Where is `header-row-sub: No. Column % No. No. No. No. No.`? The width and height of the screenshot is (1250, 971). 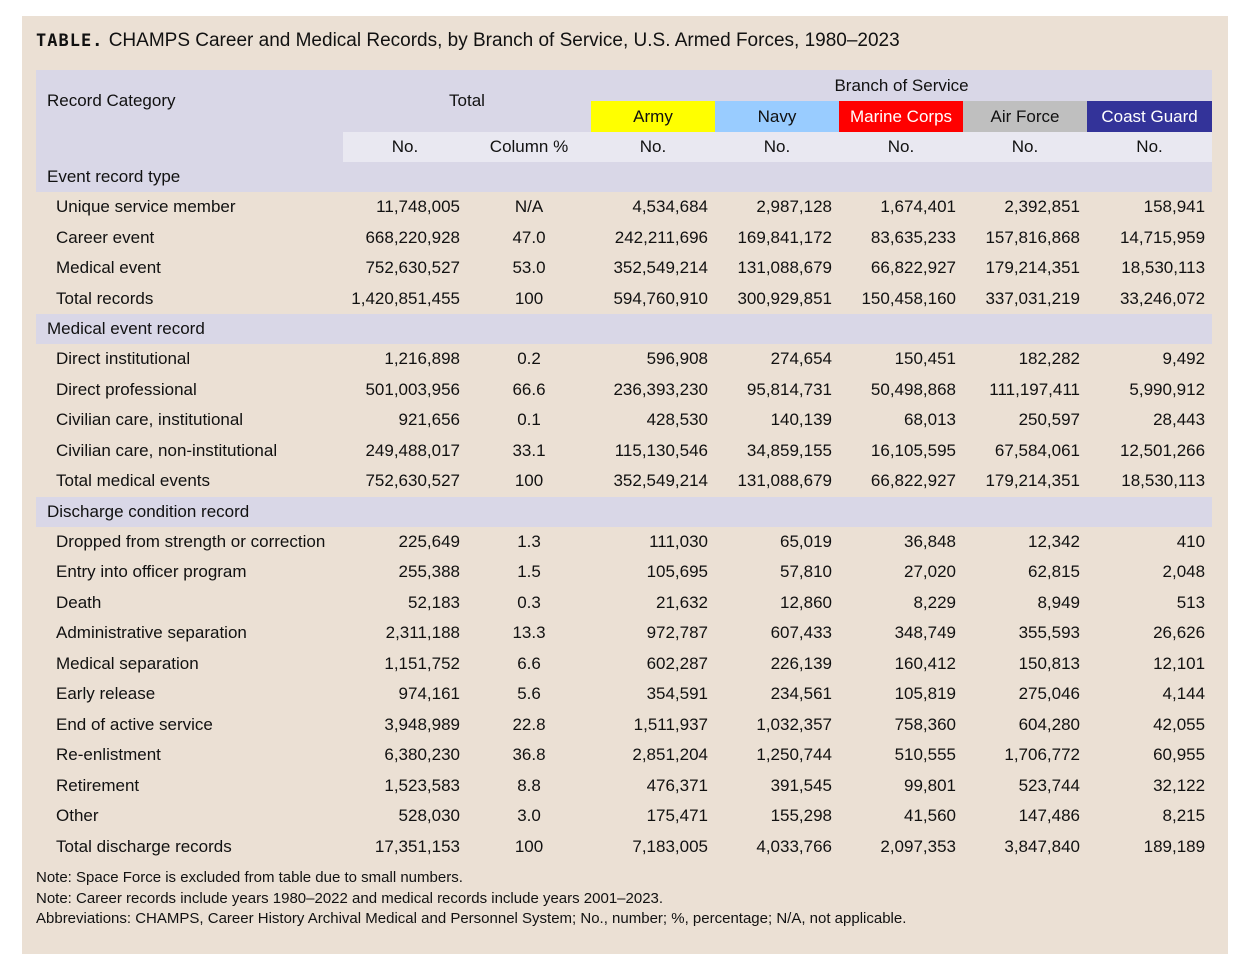 header-row-sub: No. Column % No. No. No. No. No. is located at coordinates (624, 147).